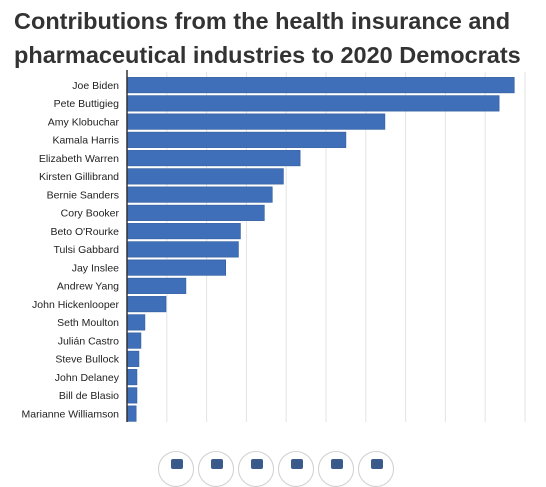 The width and height of the screenshot is (546, 487). What do you see at coordinates (88, 341) in the screenshot?
I see `category-label: Julián Castro` at bounding box center [88, 341].